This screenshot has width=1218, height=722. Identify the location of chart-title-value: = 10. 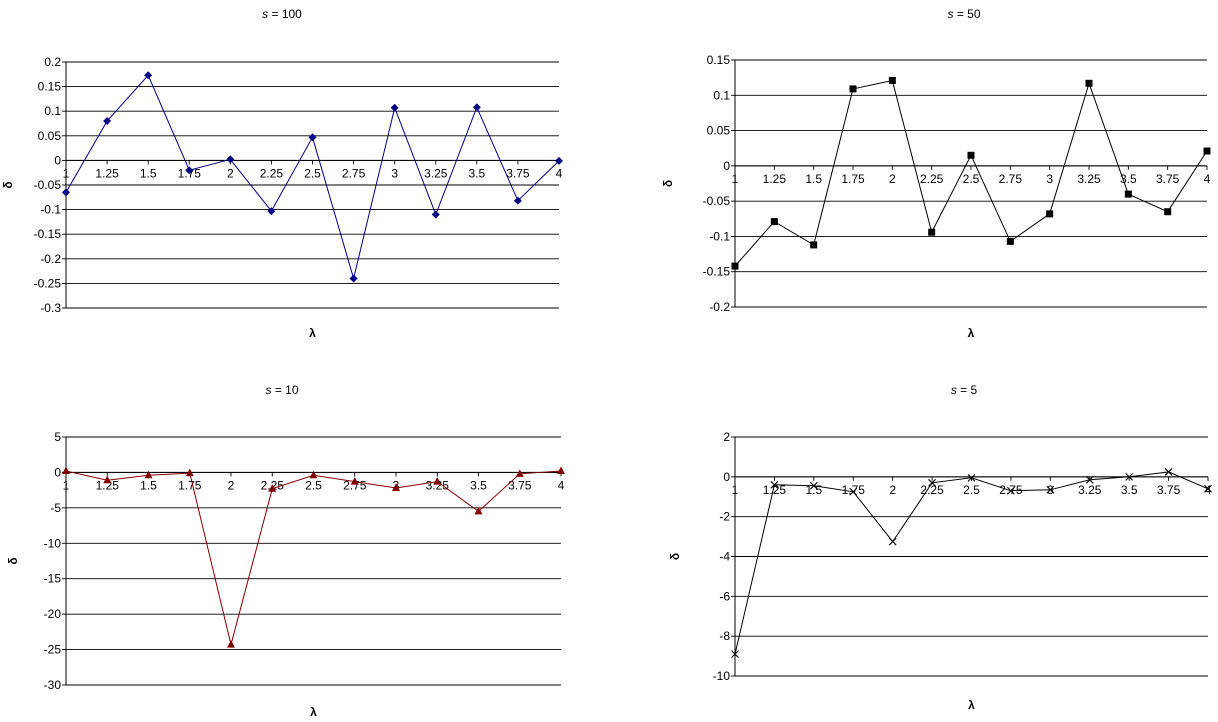
(284, 390).